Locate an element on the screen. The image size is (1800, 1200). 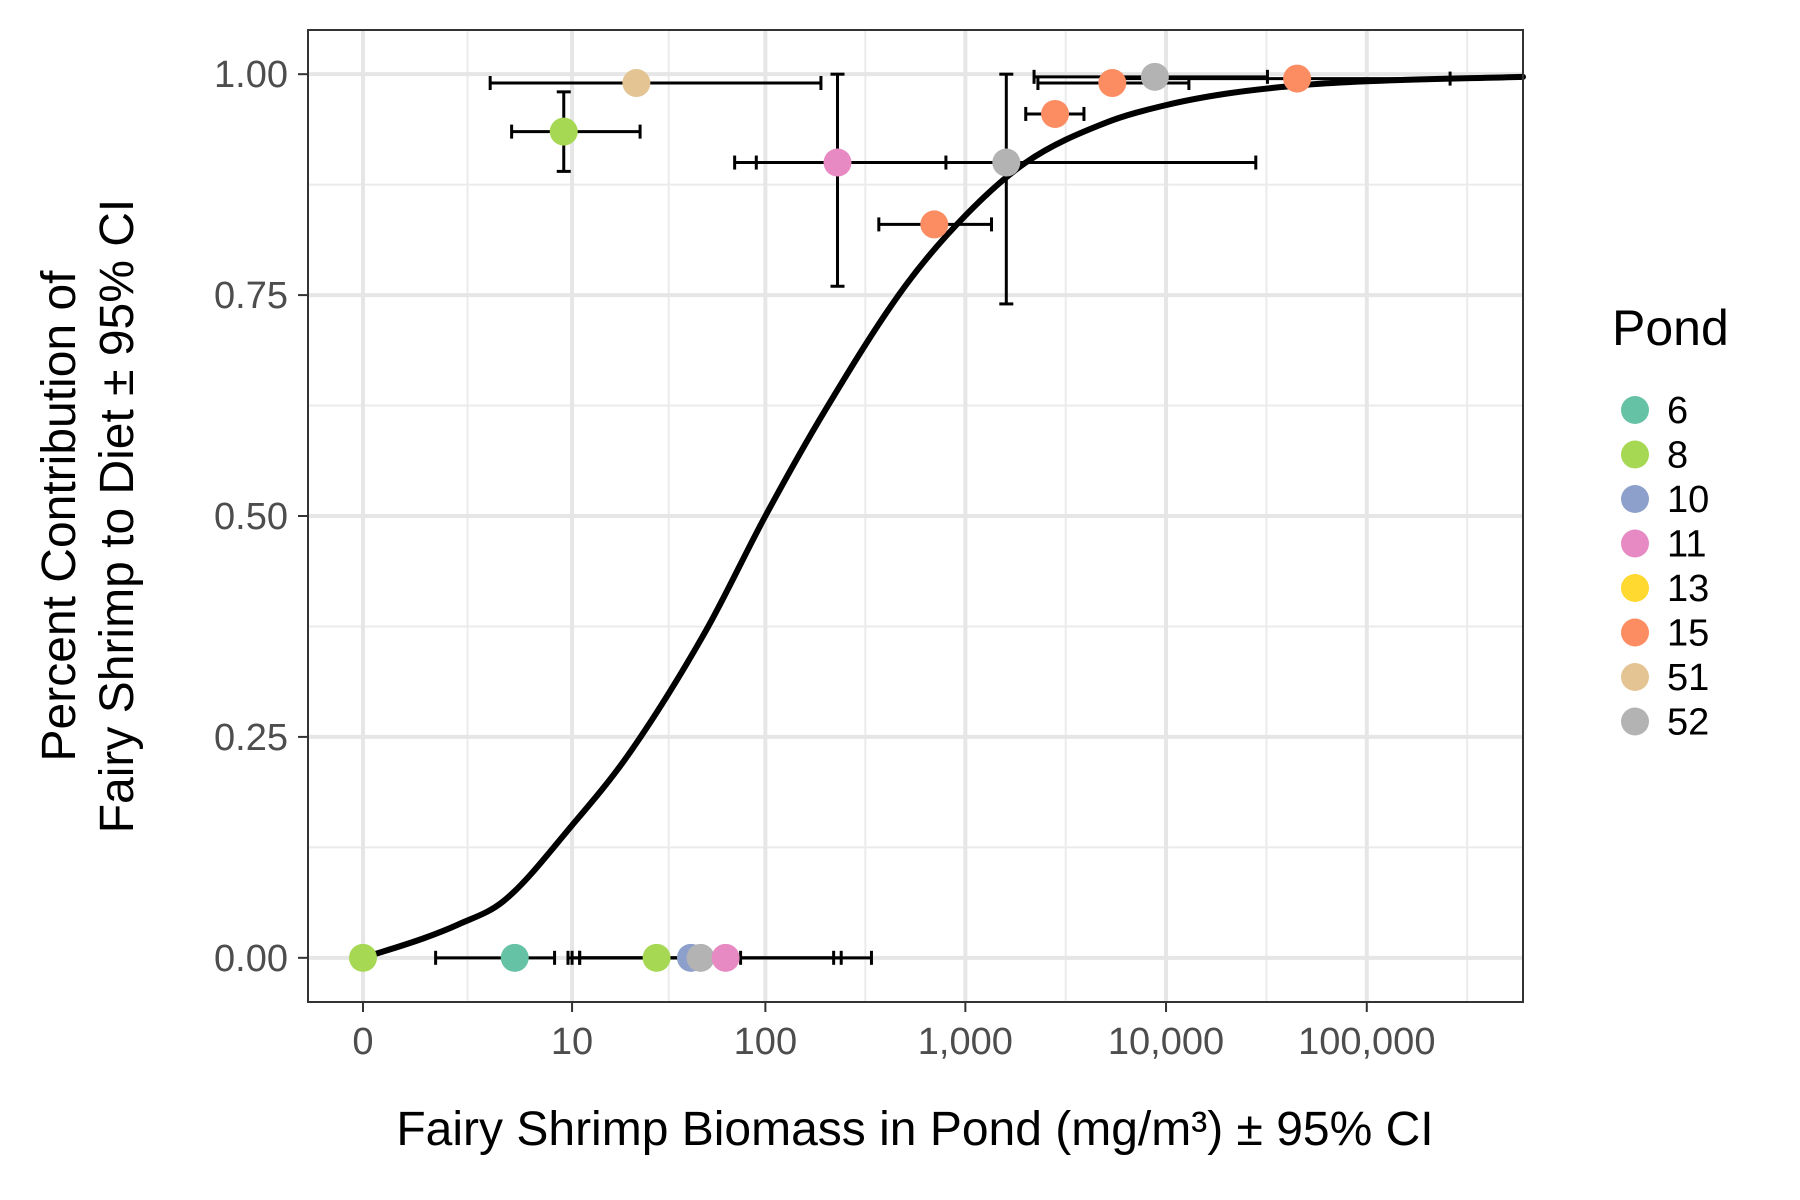
x-tick-label: 10,000 is located at coordinates (1166, 1042).